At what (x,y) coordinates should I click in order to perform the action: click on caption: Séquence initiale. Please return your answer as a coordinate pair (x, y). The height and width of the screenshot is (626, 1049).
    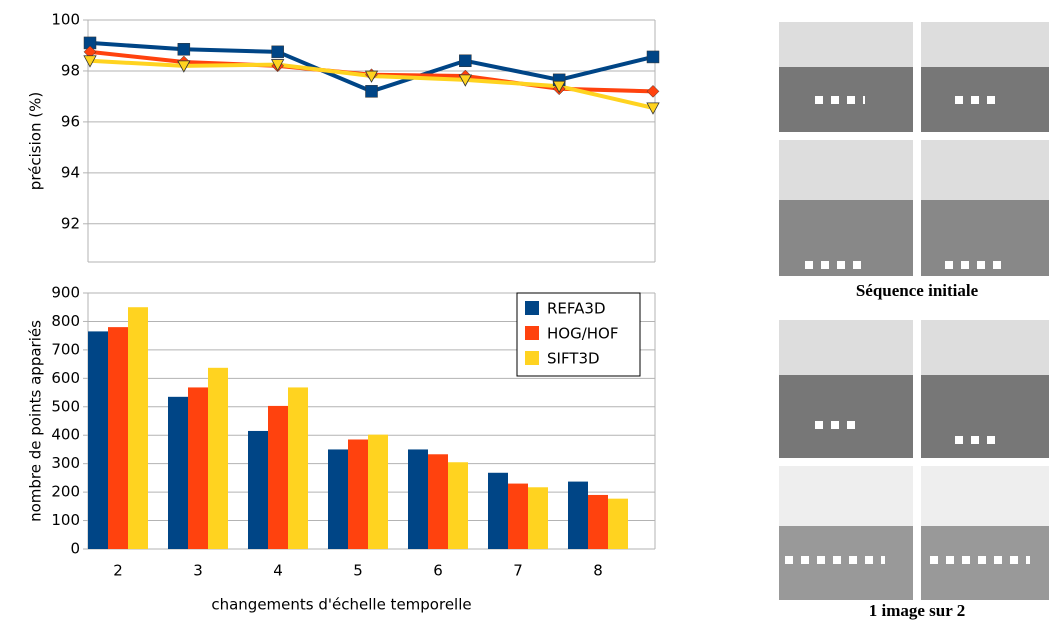
    Looking at the image, I should click on (917, 290).